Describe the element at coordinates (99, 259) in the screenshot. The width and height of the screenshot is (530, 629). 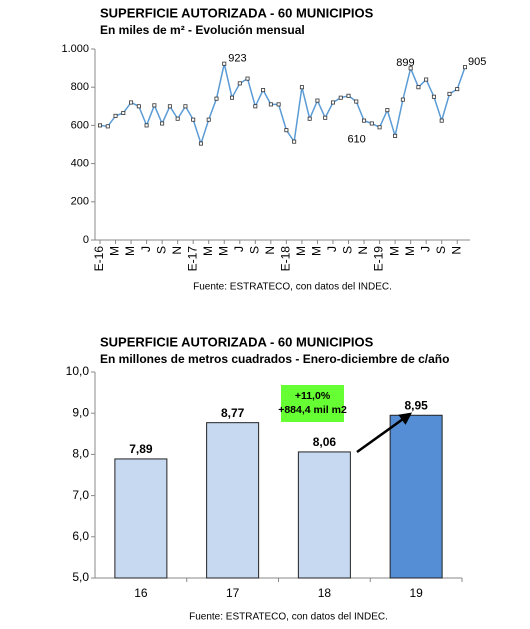
I see `x-tick-label: E-16` at that location.